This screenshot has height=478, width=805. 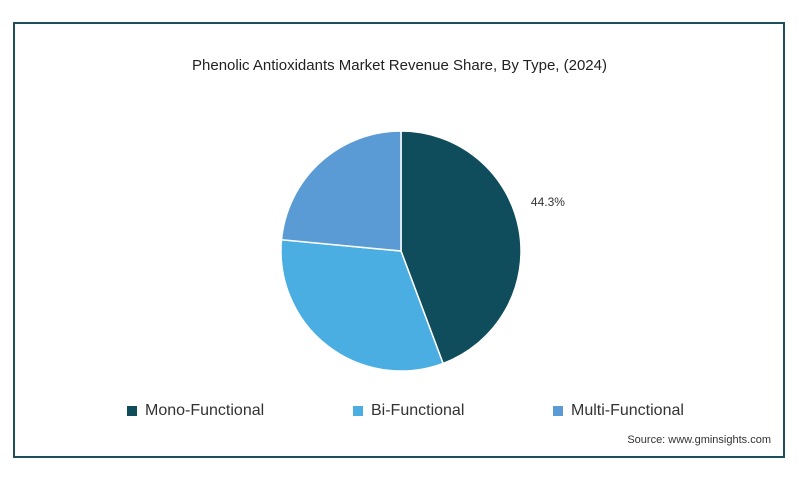 I want to click on legend-item-multi-functional: Multi-Functional, so click(x=618, y=411).